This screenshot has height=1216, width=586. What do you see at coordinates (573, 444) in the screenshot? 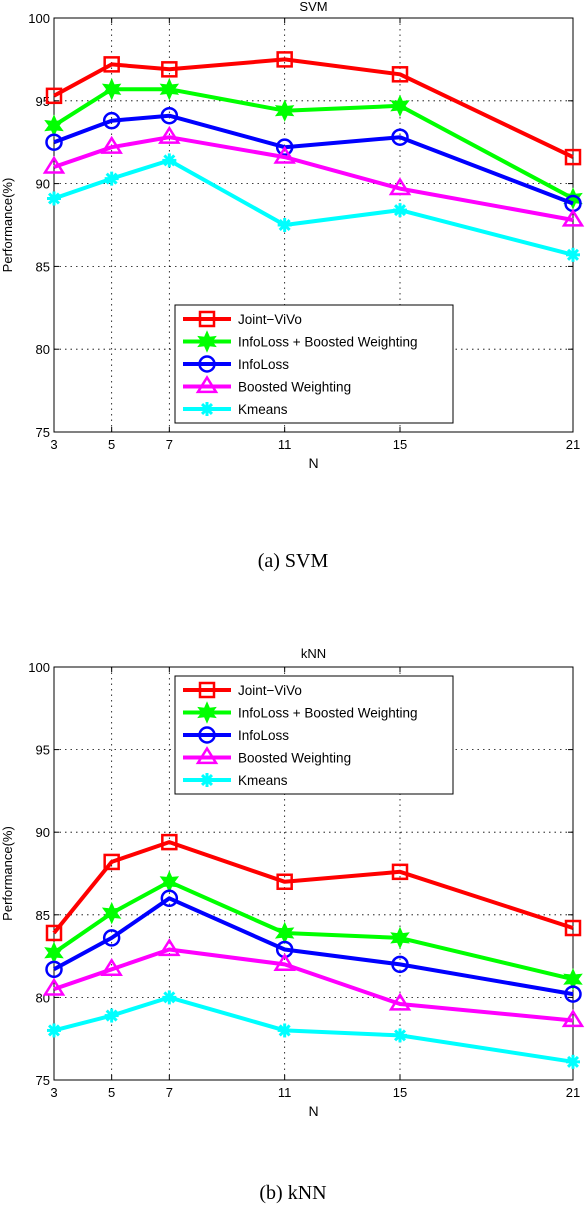
I see `x-tick-label: 21` at bounding box center [573, 444].